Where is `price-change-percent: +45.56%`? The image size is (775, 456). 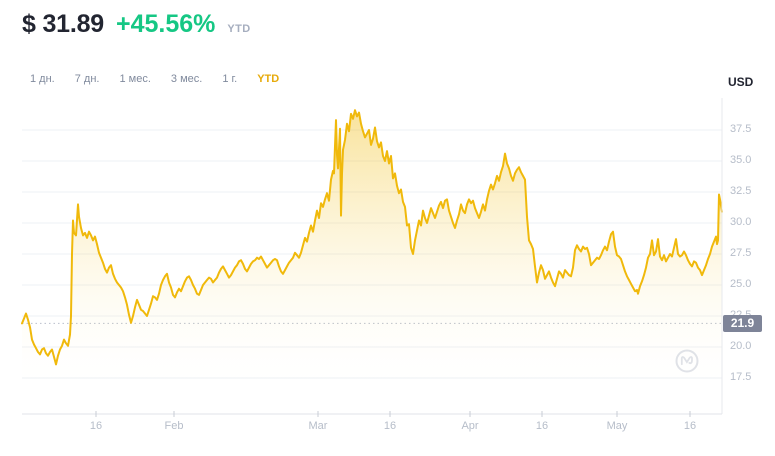 price-change-percent: +45.56% is located at coordinates (166, 24).